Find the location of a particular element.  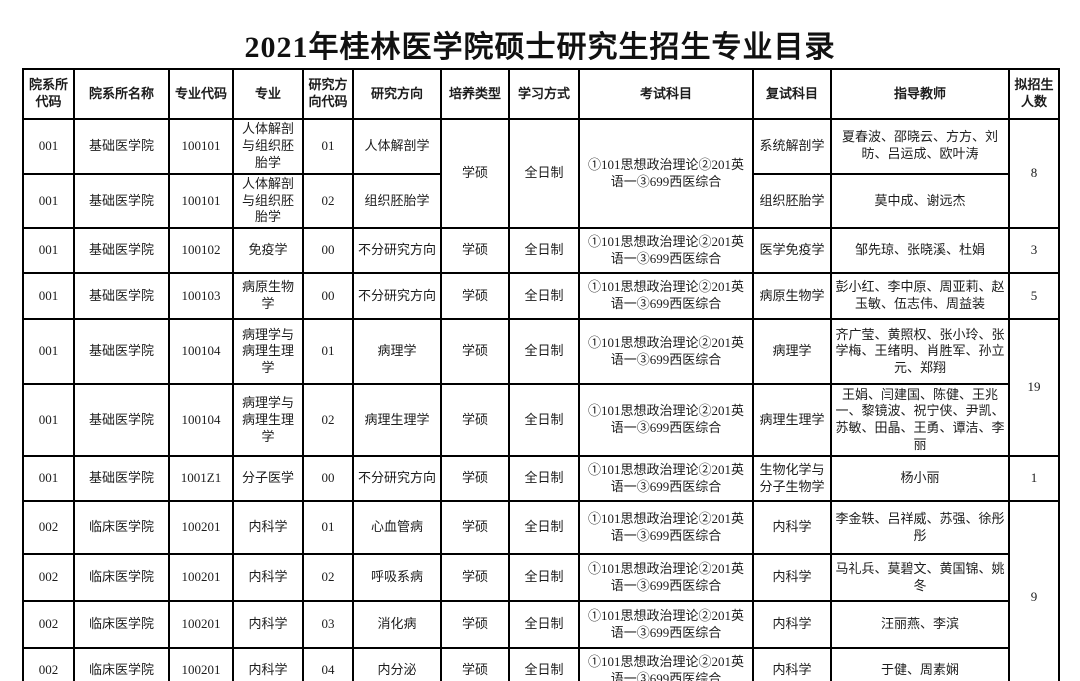

cell-retest: 病理学 is located at coordinates (792, 352).